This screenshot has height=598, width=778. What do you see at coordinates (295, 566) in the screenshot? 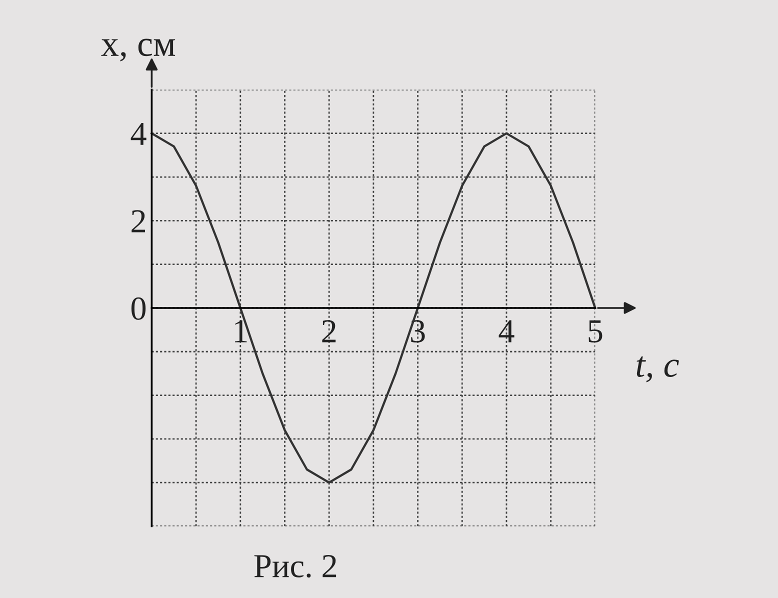
I see `text: Рис. 2` at bounding box center [295, 566].